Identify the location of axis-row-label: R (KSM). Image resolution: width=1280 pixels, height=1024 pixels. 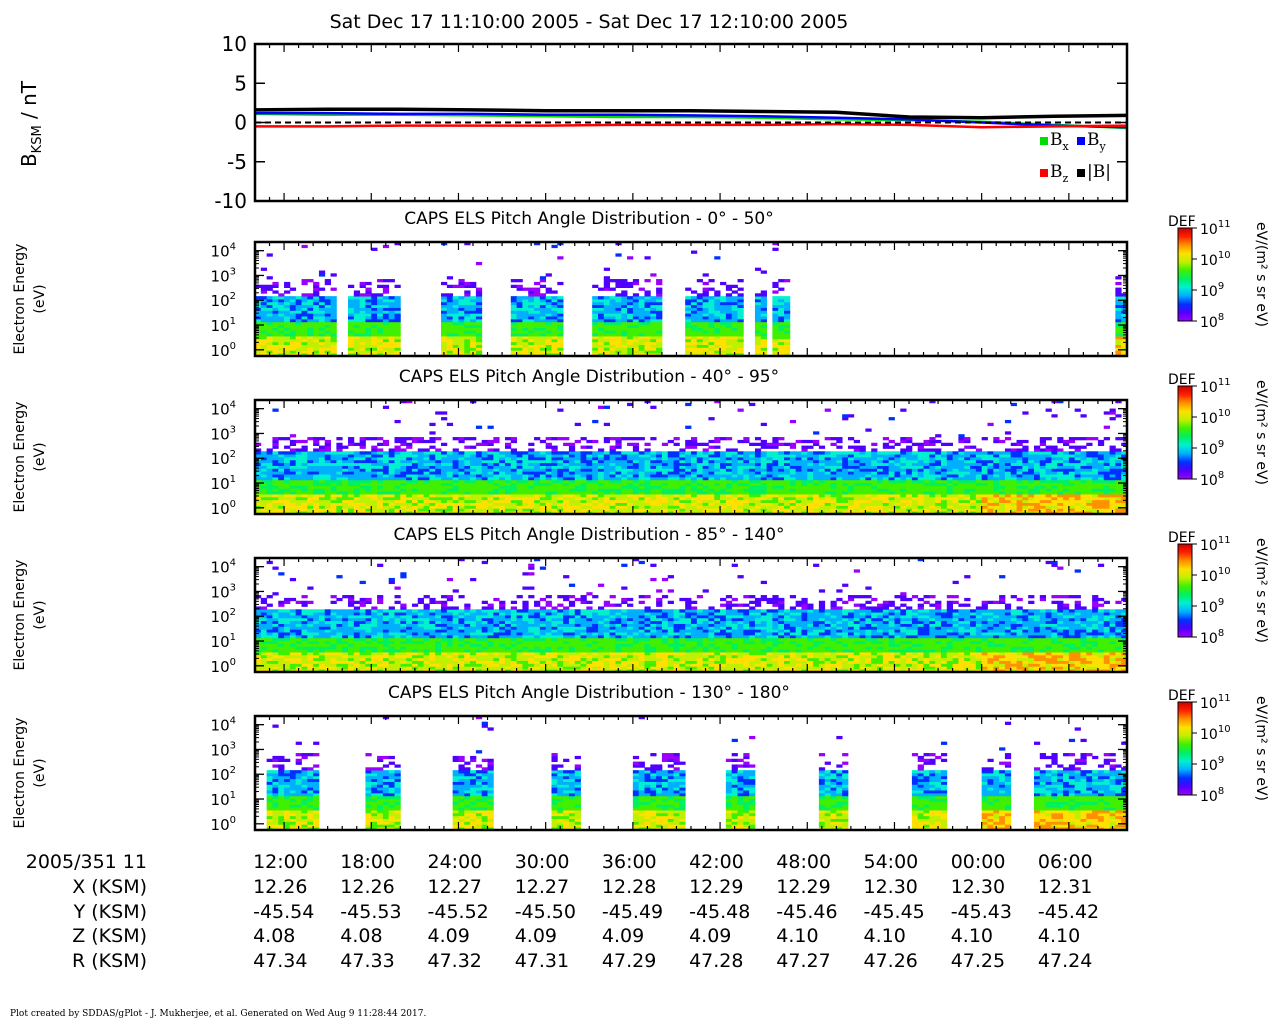
(109, 961).